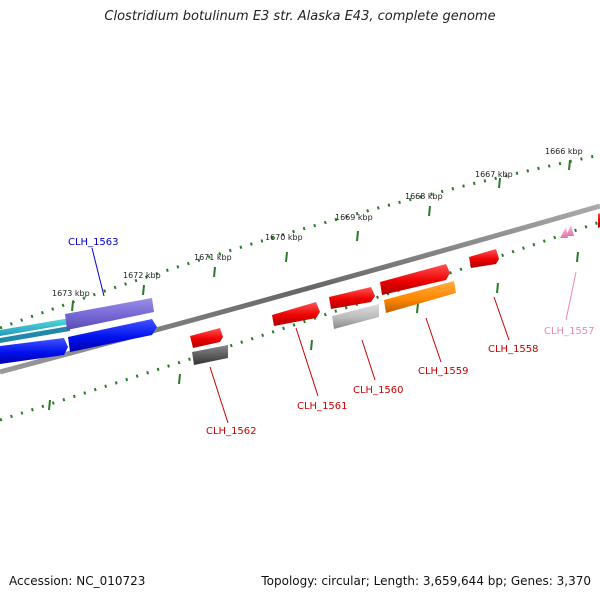 The image size is (600, 600). Describe the element at coordinates (420, 297) in the screenshot. I see `gene-CLH_1559-inner` at that location.